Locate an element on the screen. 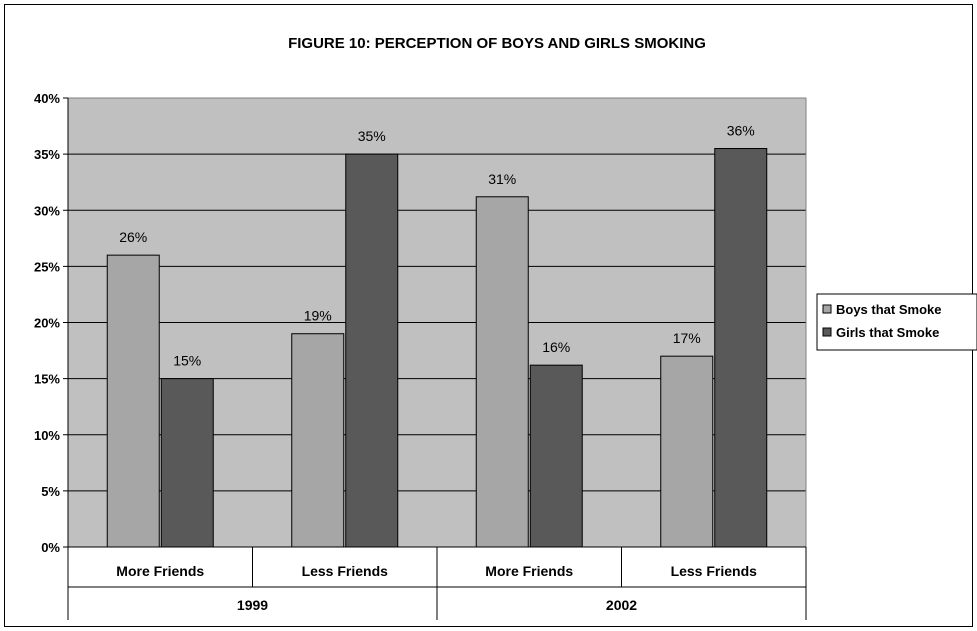 The image size is (977, 631). y-tick-label: 5% is located at coordinates (50, 491).